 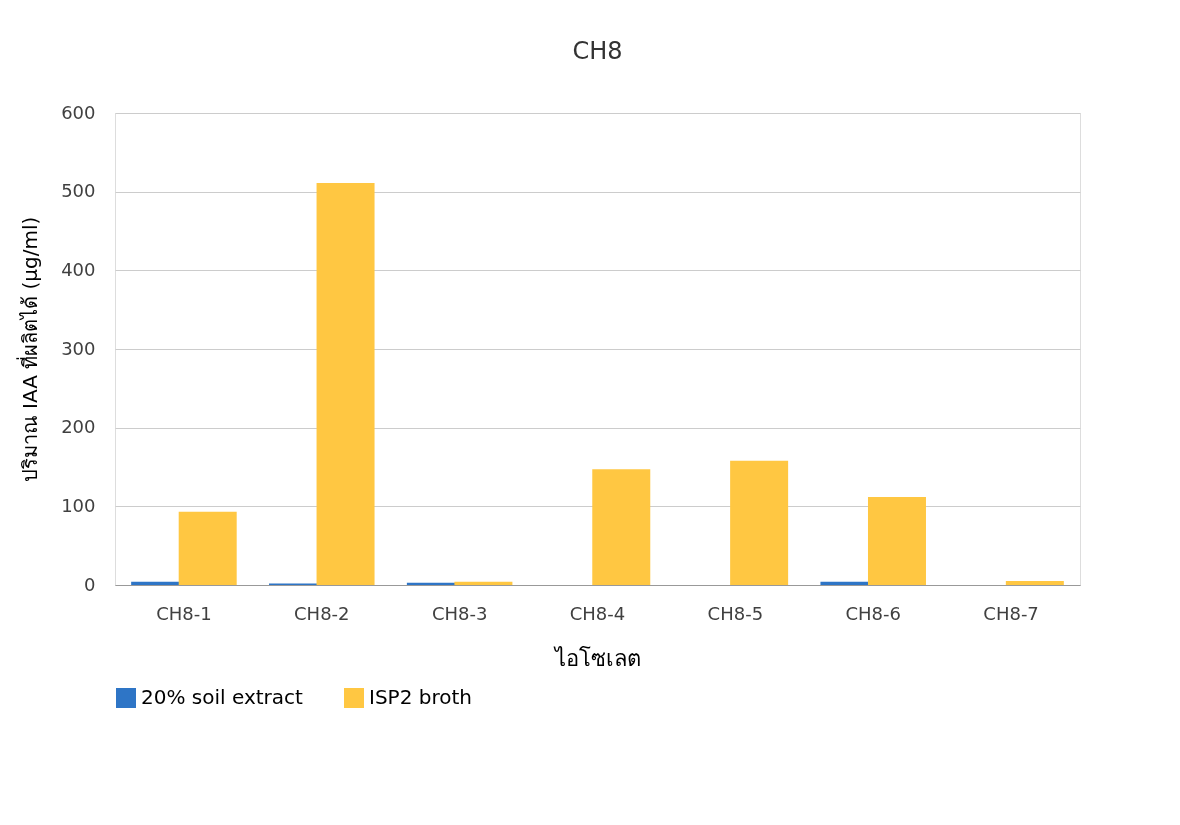 What do you see at coordinates (420, 697) in the screenshot?
I see `legend-label: ISP2 broth` at bounding box center [420, 697].